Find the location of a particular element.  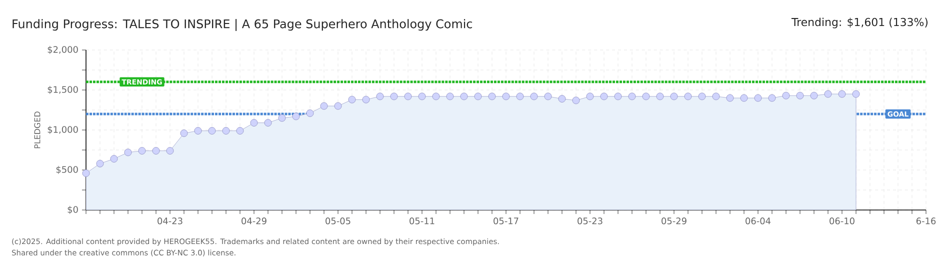

x-tick-label: 05-05 is located at coordinates (338, 221).